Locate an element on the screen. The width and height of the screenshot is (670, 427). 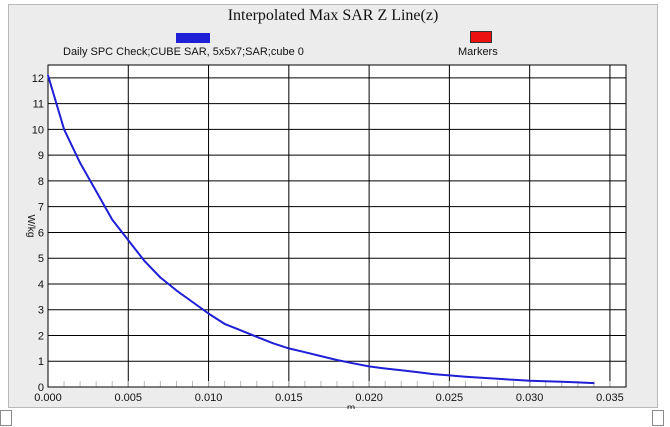
y-tick-label-6: 6 is located at coordinates (41, 233).